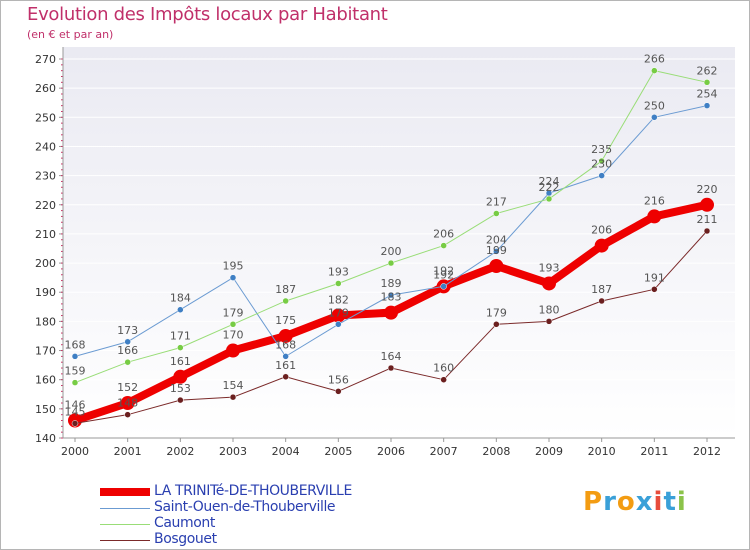  Describe the element at coordinates (644, 502) in the screenshot. I see `logo-letter: x` at that location.